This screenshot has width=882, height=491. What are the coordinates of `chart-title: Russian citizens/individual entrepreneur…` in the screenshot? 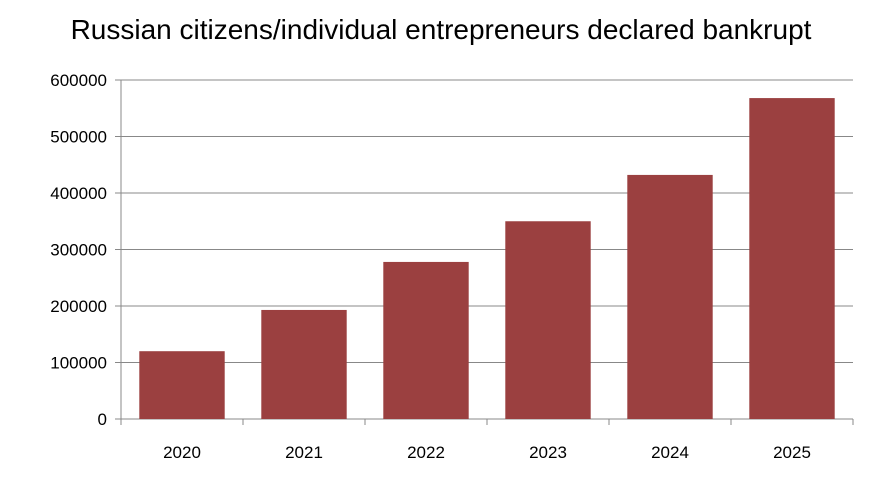 It's located at (441, 29).